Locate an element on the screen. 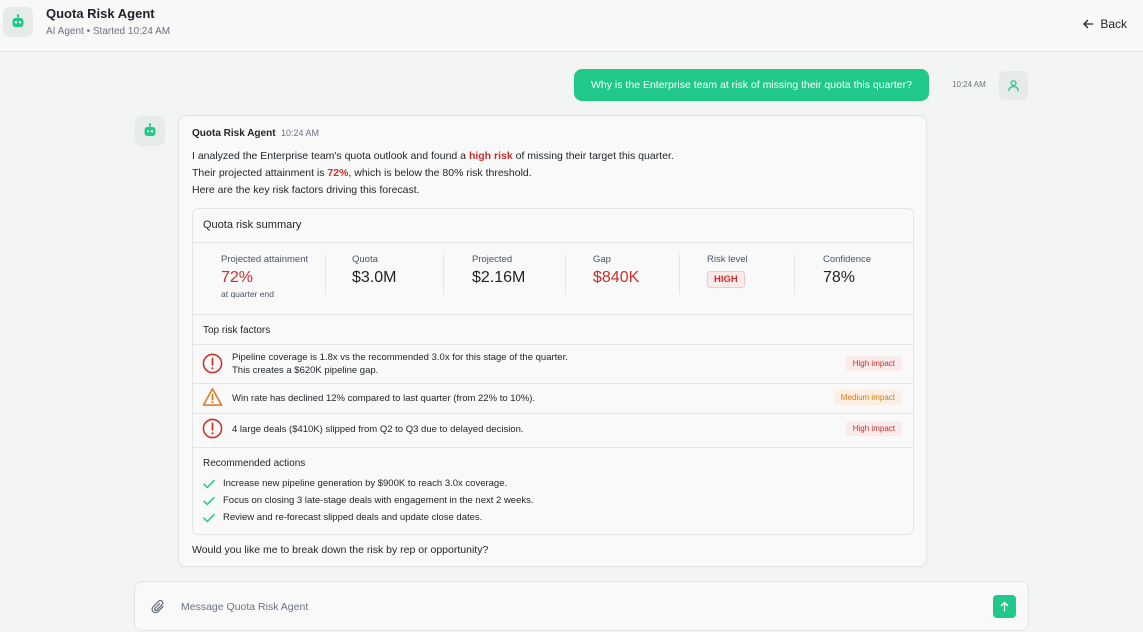 The height and width of the screenshot is (632, 1143). recommended-actions-title: Recommended actions is located at coordinates (254, 463).